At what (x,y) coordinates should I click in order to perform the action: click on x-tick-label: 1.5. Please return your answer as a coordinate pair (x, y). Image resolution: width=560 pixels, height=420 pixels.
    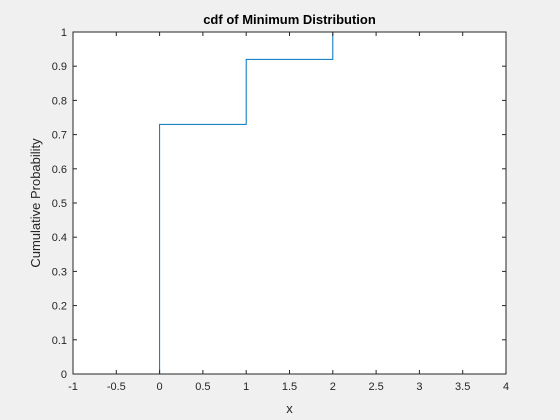
    Looking at the image, I should click on (289, 387).